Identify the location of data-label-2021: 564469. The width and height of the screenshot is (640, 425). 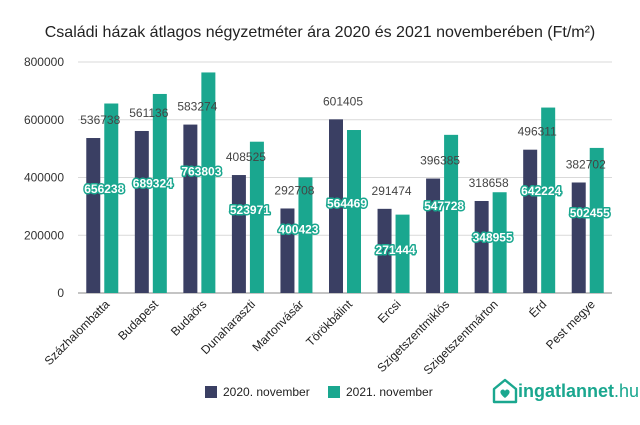
(347, 203).